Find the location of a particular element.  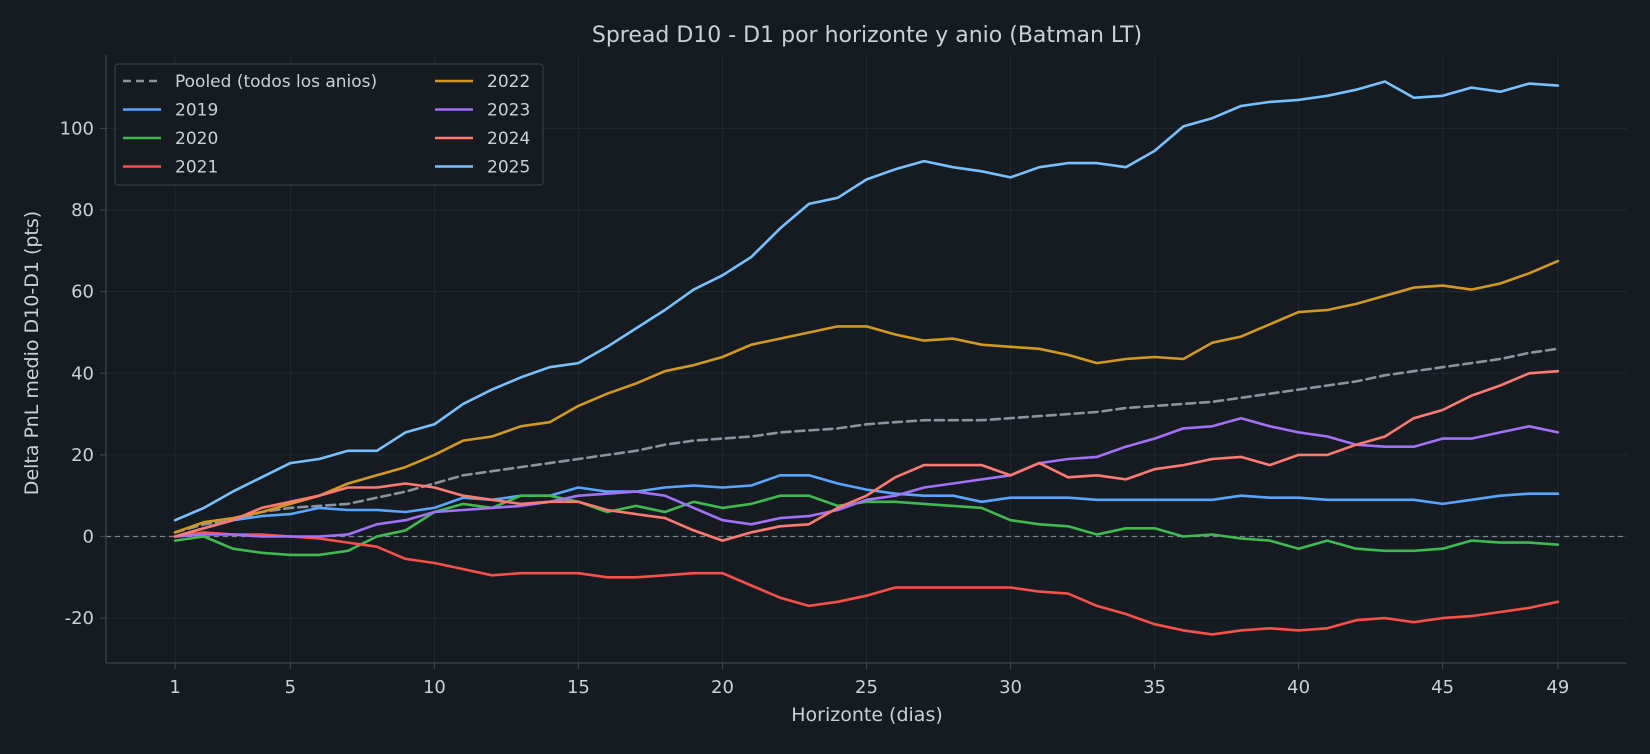

y-tick-label: 40 is located at coordinates (82, 373).